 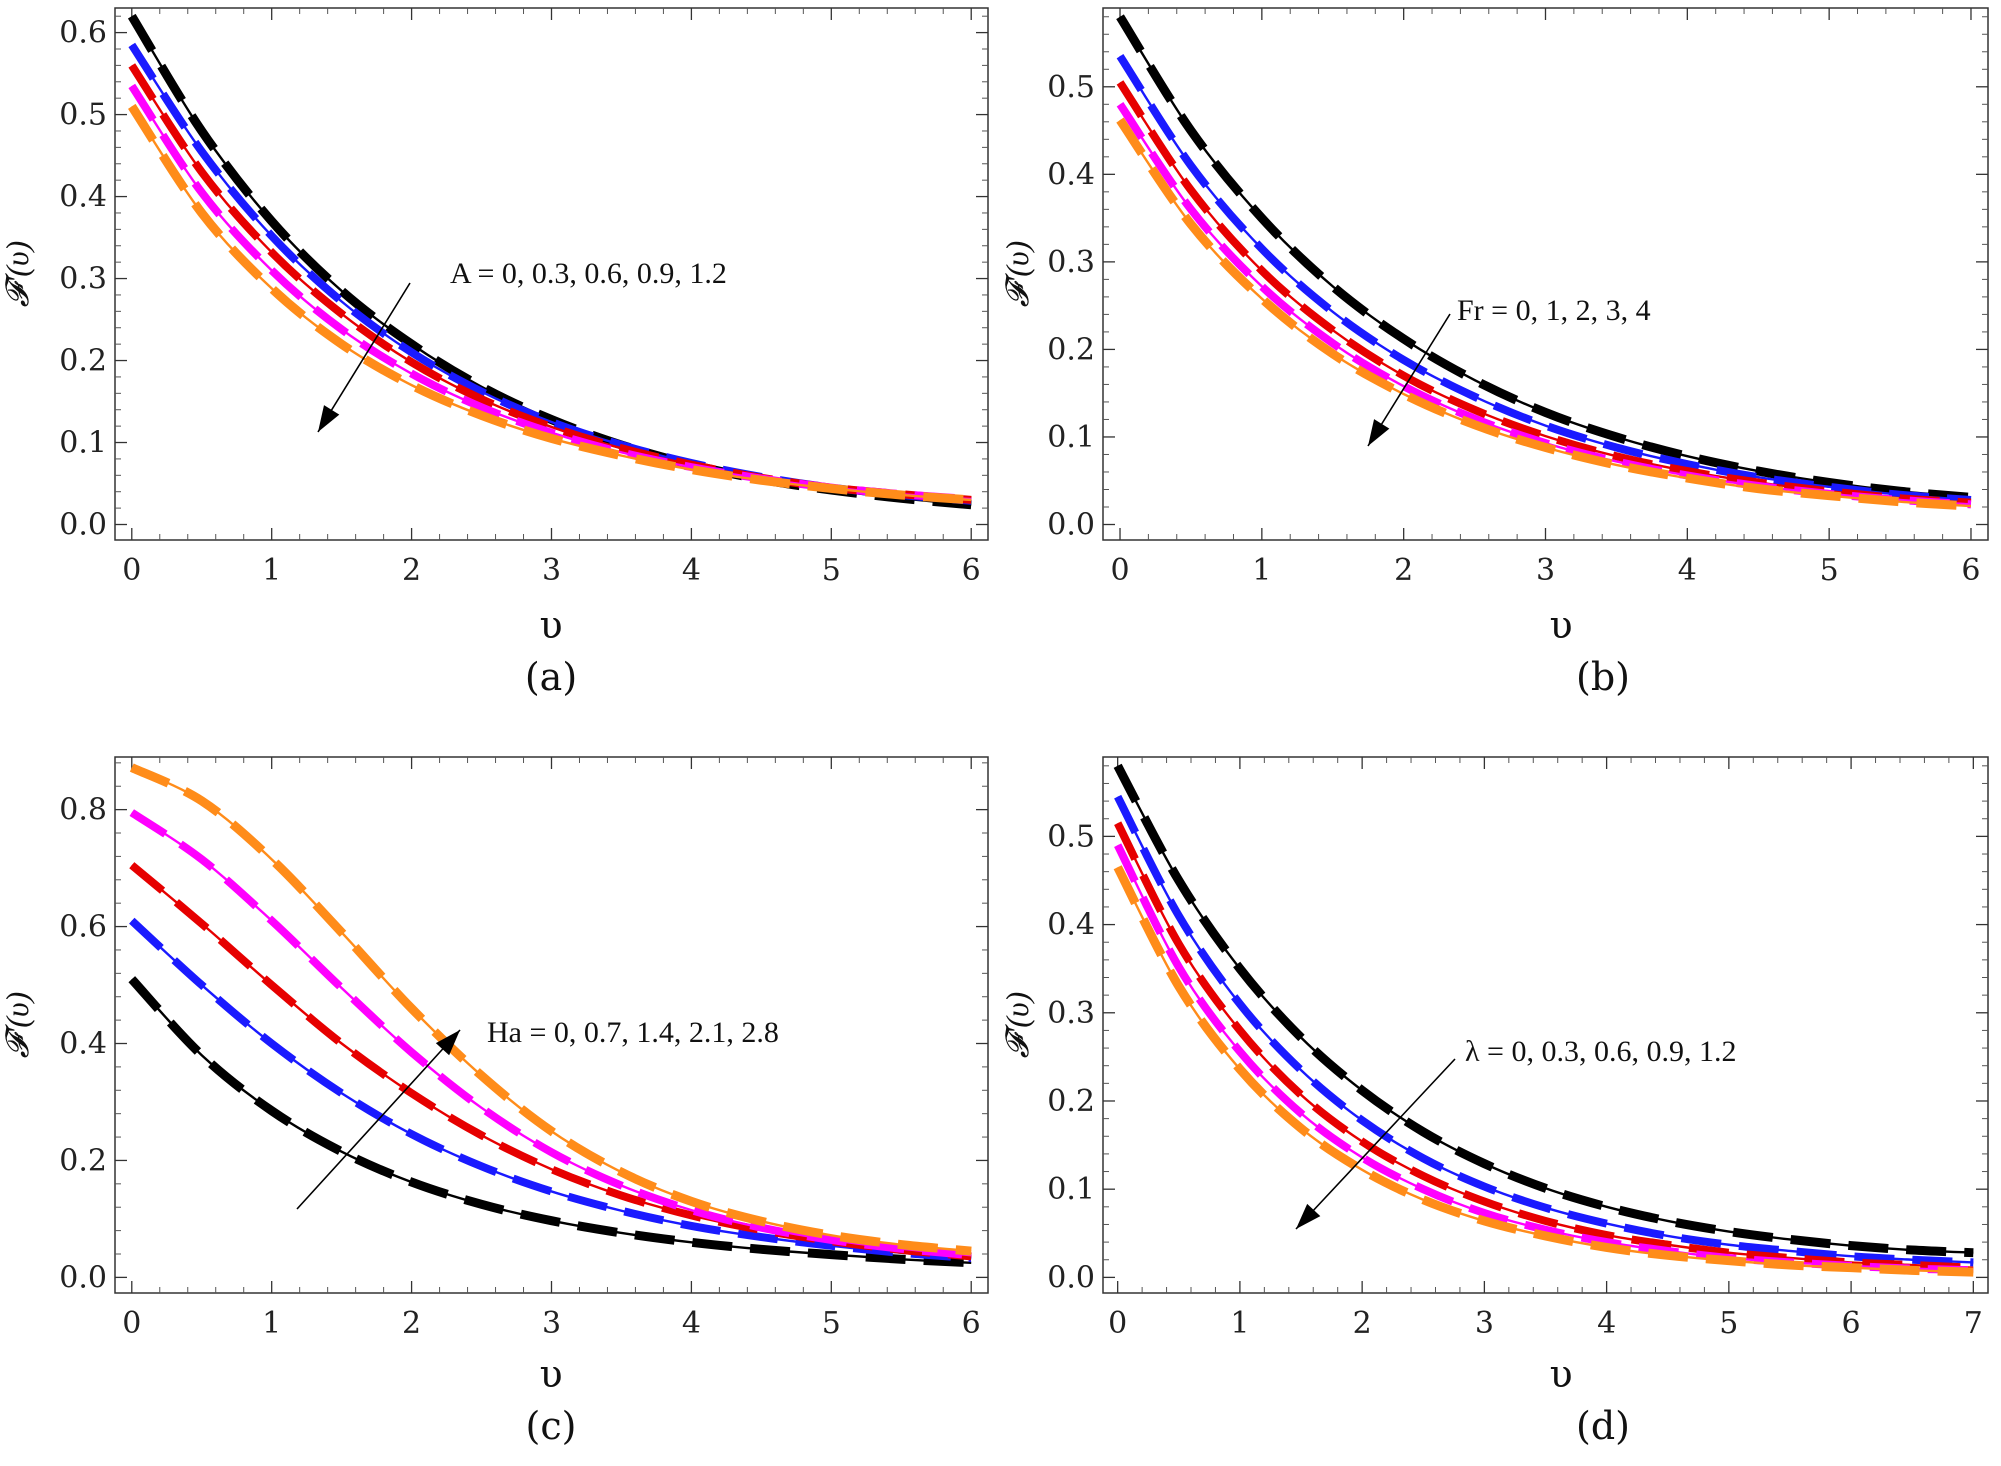 What do you see at coordinates (551, 1426) in the screenshot?
I see `panel-caption: (c)` at bounding box center [551, 1426].